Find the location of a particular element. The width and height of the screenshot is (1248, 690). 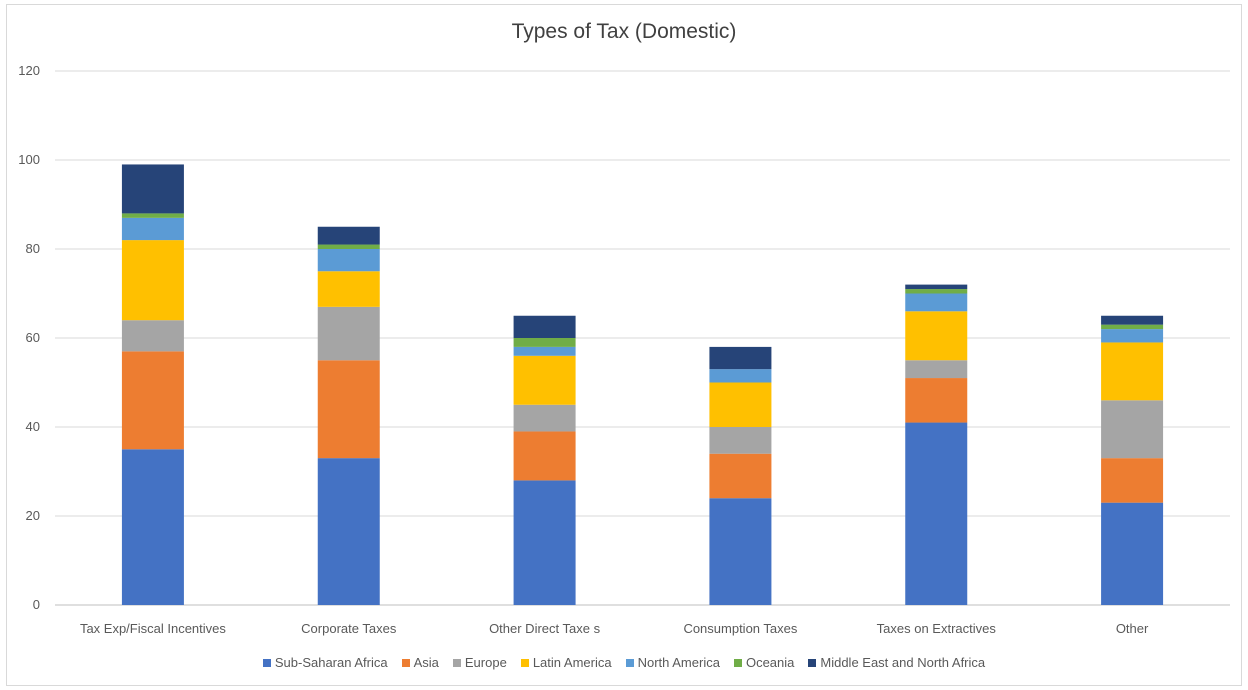

chart-title: Types of Tax (Domestic) is located at coordinates (624, 31).